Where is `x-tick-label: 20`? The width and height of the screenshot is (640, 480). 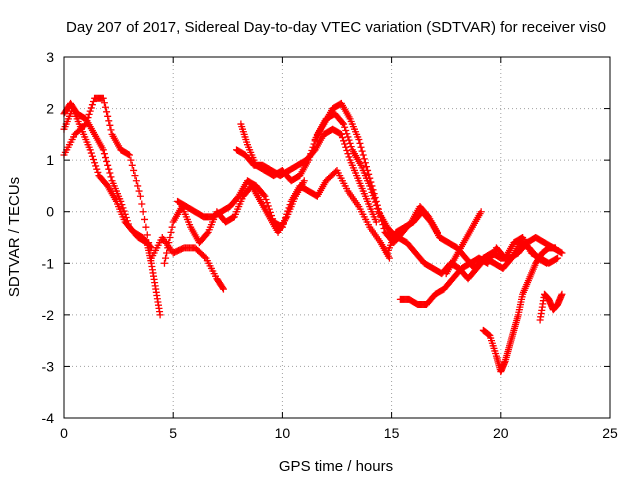
x-tick-label: 20 is located at coordinates (501, 433).